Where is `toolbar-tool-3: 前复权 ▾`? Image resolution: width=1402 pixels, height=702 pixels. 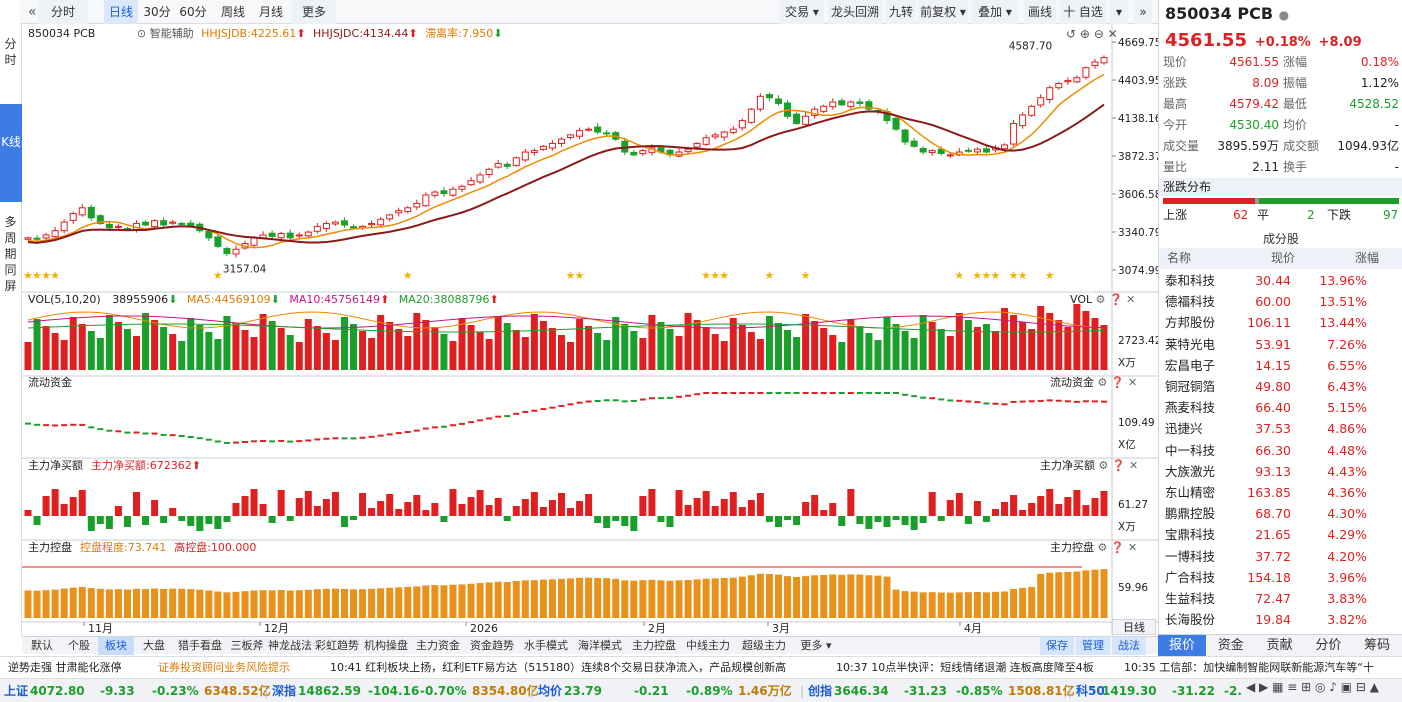
toolbar-tool-3: 前复权 ▾ is located at coordinates (943, 12).